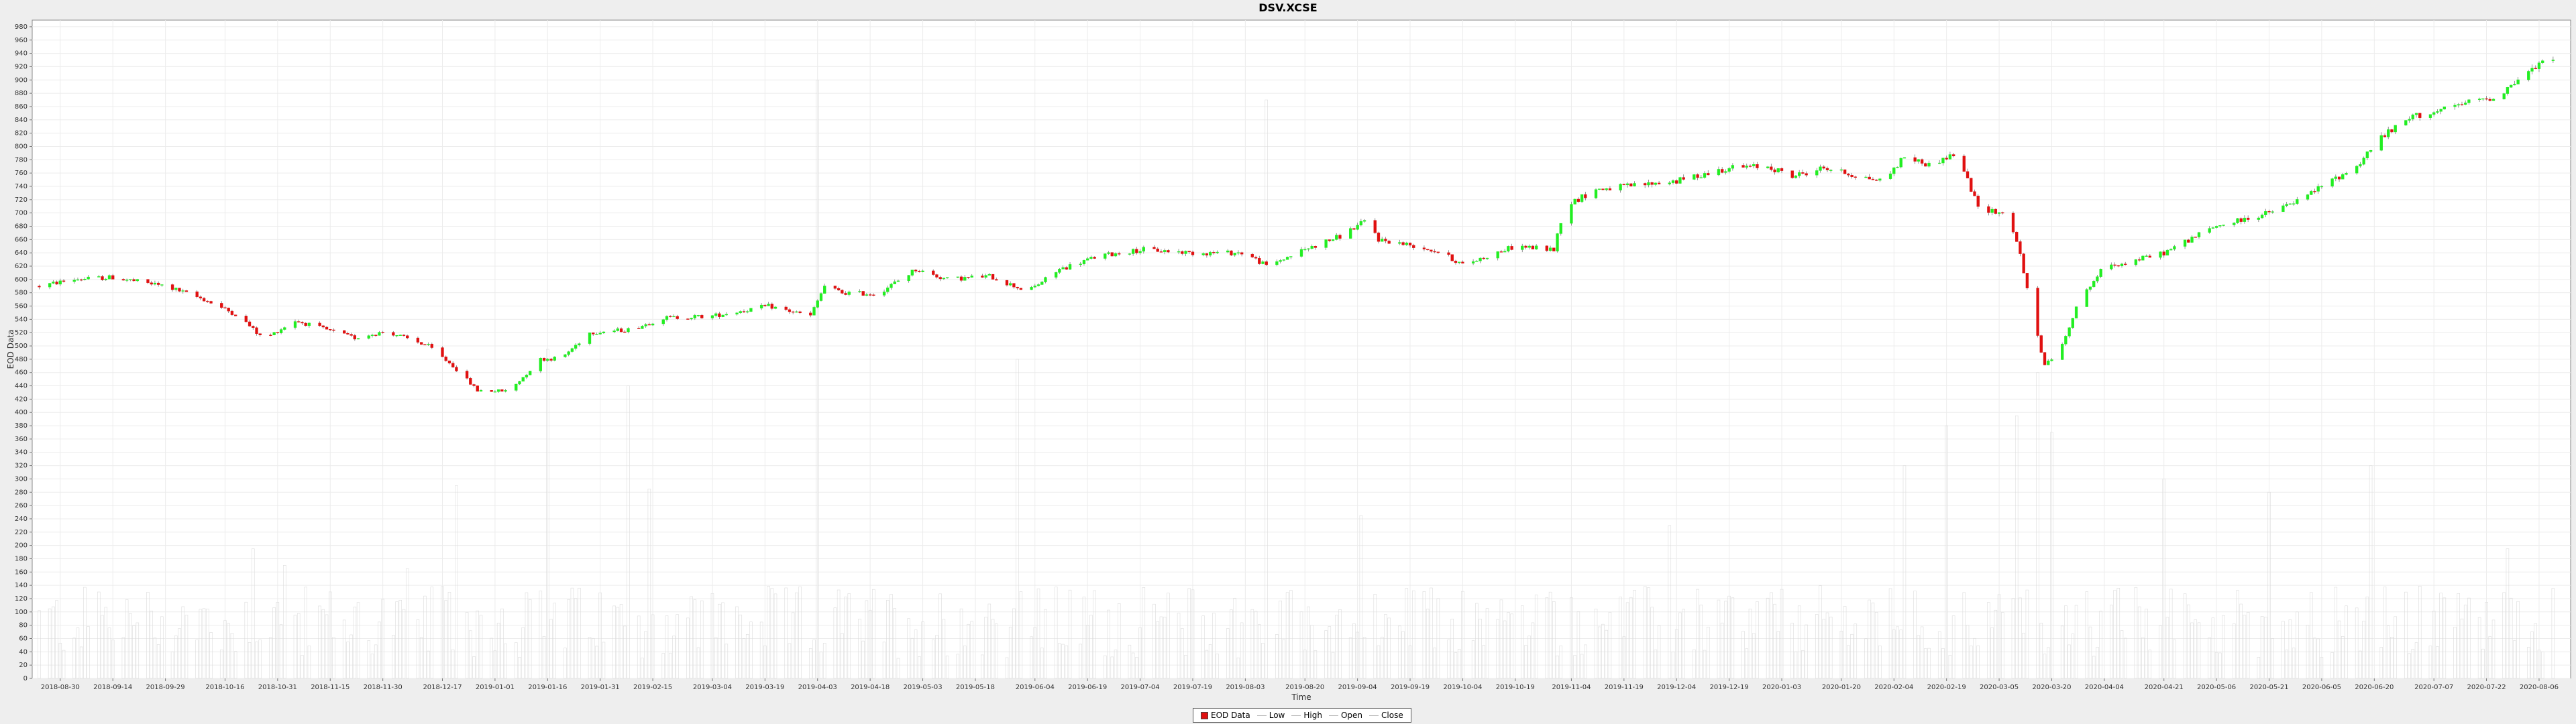 The width and height of the screenshot is (2576, 724). What do you see at coordinates (21, 186) in the screenshot?
I see `y-tick-label: 740` at bounding box center [21, 186].